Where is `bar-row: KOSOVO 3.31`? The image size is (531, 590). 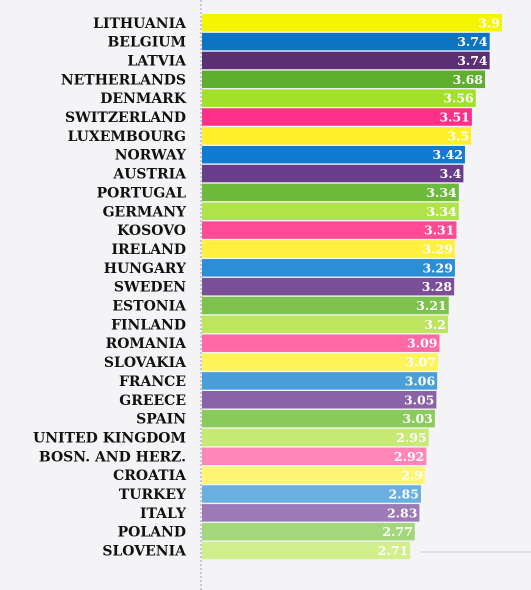 bar-row: KOSOVO 3.31 is located at coordinates (287, 230).